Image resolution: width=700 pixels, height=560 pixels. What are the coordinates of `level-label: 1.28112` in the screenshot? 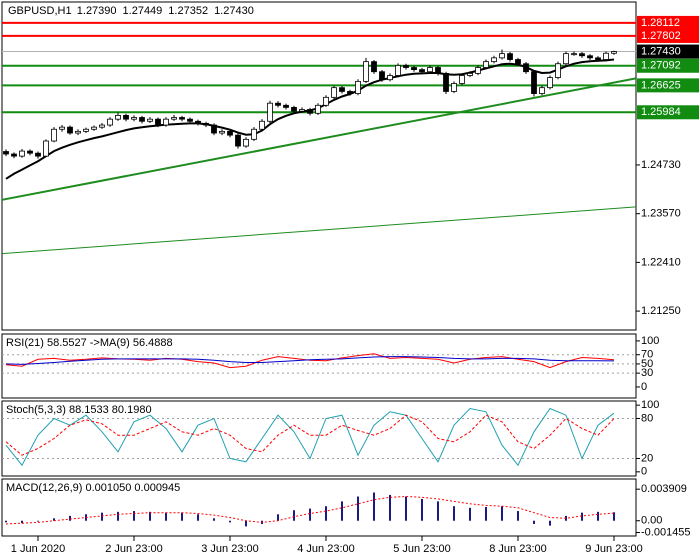 It's located at (660, 23).